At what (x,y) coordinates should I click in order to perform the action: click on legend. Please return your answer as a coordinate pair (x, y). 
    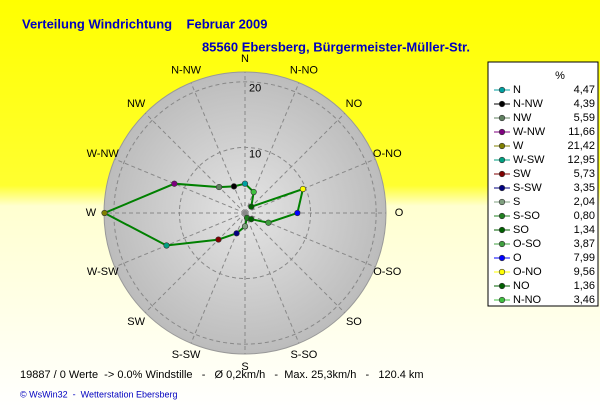
    Looking at the image, I should click on (543, 184).